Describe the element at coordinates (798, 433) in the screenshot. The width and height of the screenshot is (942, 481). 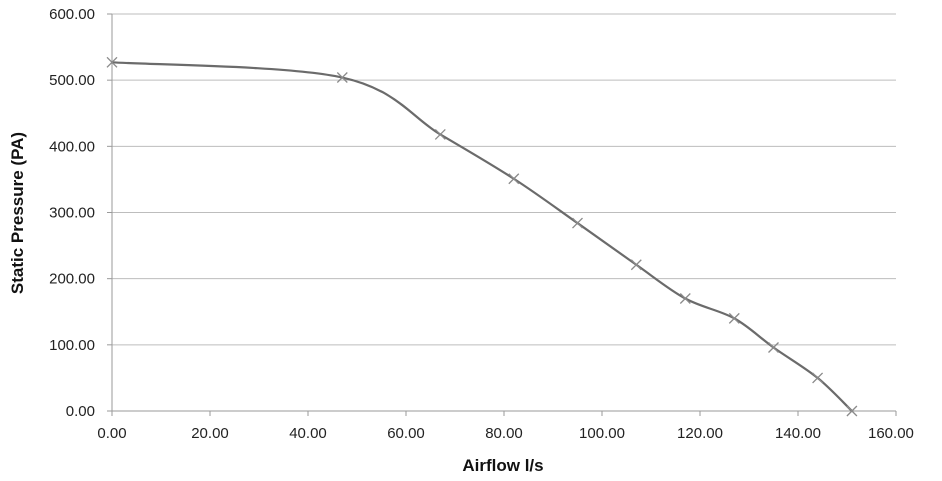
I see `x-tick-label: 140.00` at that location.